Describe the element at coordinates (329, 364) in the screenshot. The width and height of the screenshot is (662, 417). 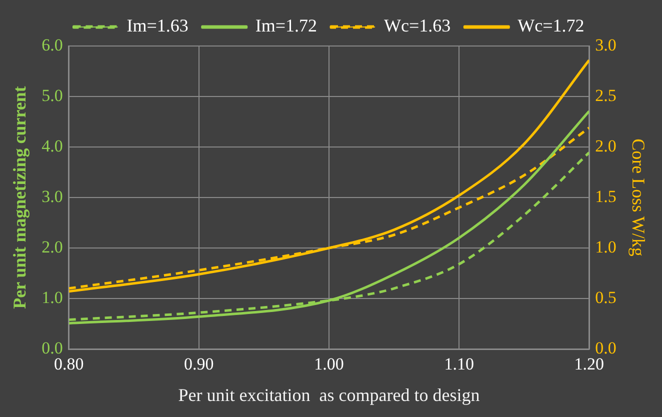
I see `x-tick-label: 1.00` at that location.